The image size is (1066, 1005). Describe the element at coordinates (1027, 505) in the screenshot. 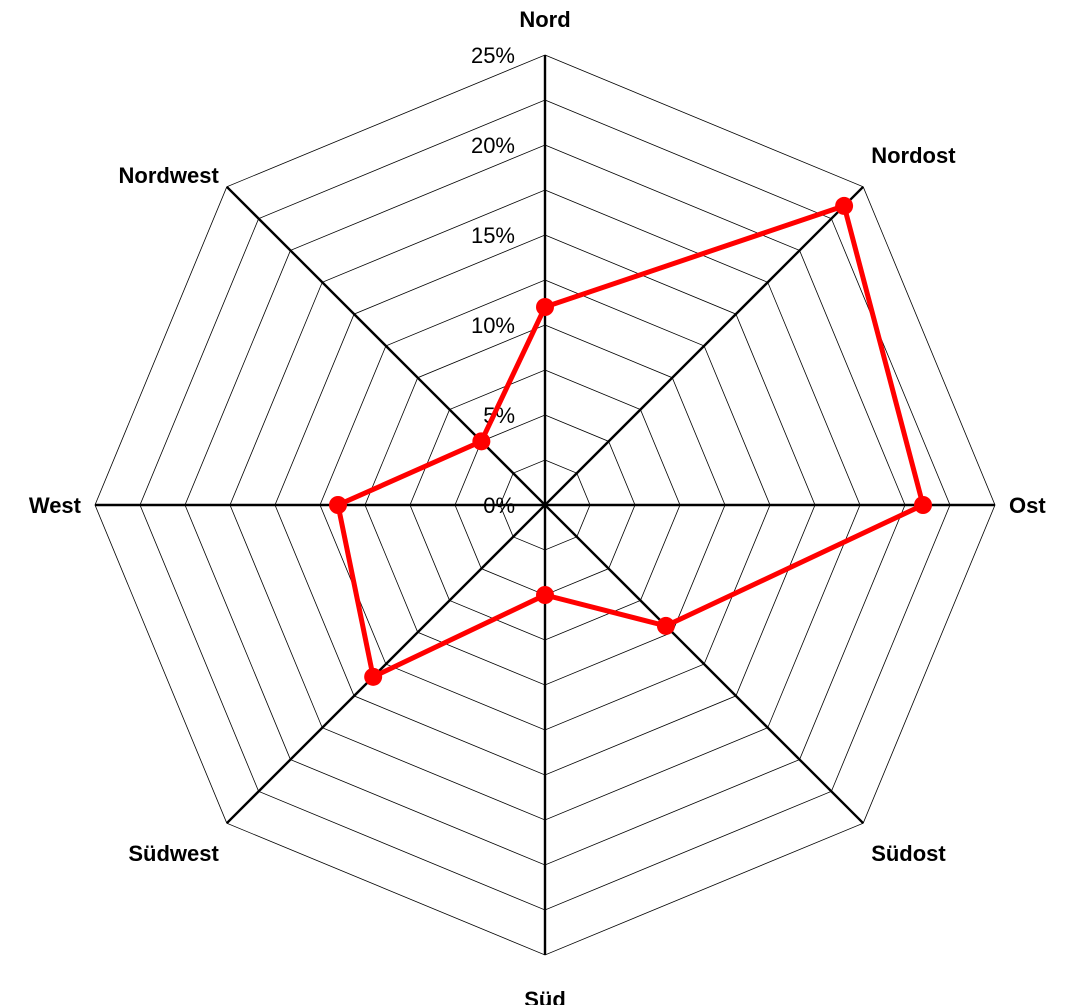

I see `category-label-ost: Ost` at that location.